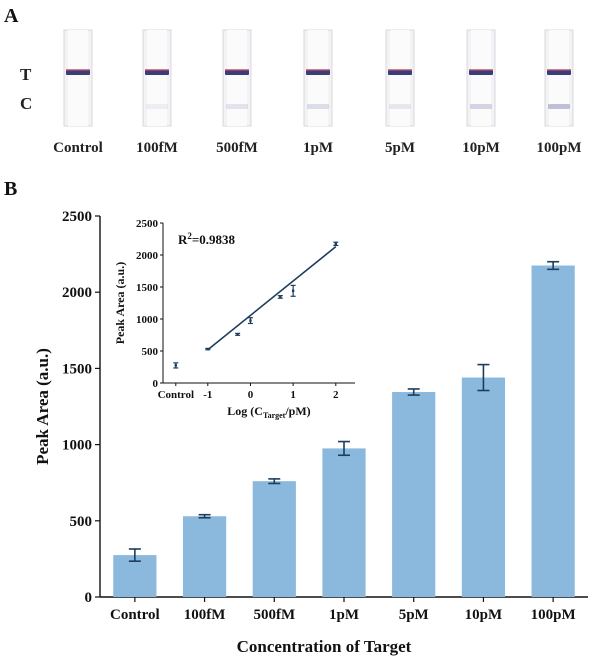 The image size is (598, 657). Describe the element at coordinates (150, 352) in the screenshot. I see `inset-y-tick-label: 500` at that location.